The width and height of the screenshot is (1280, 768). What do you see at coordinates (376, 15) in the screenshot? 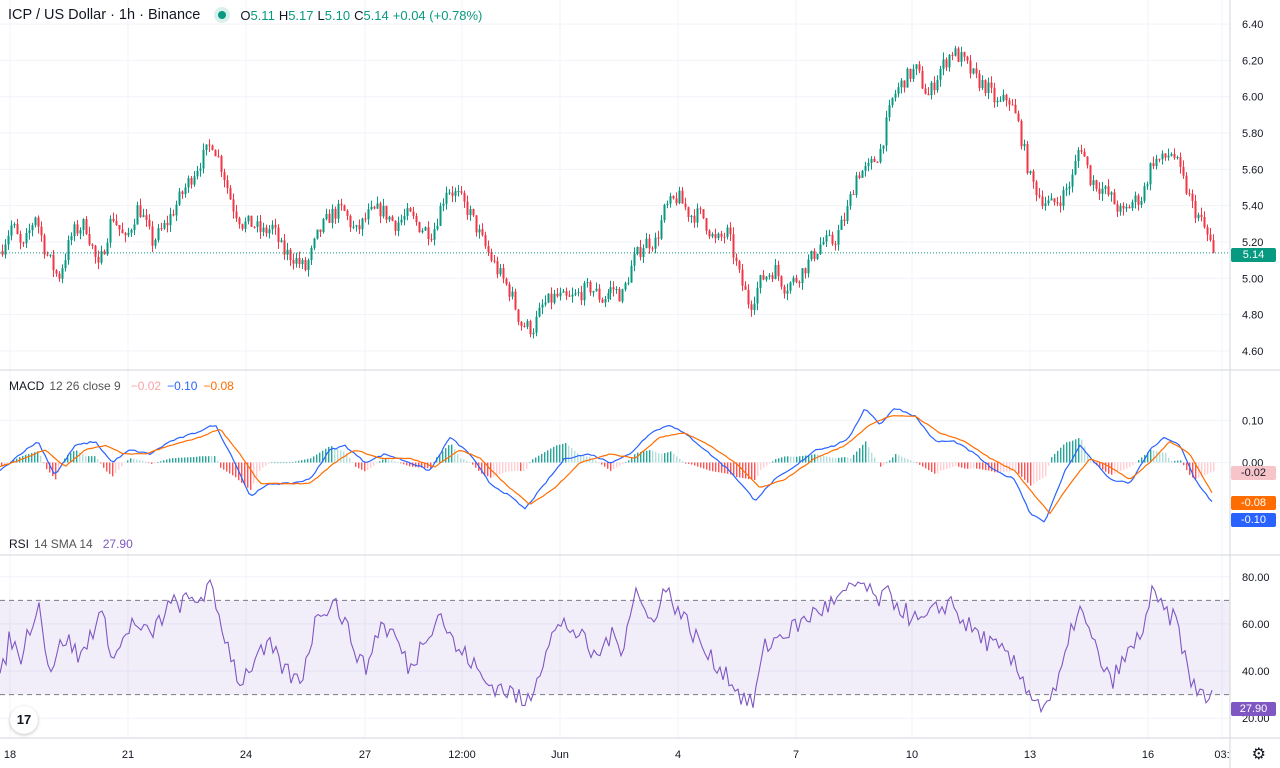
I see `close-value: 5.14` at bounding box center [376, 15].